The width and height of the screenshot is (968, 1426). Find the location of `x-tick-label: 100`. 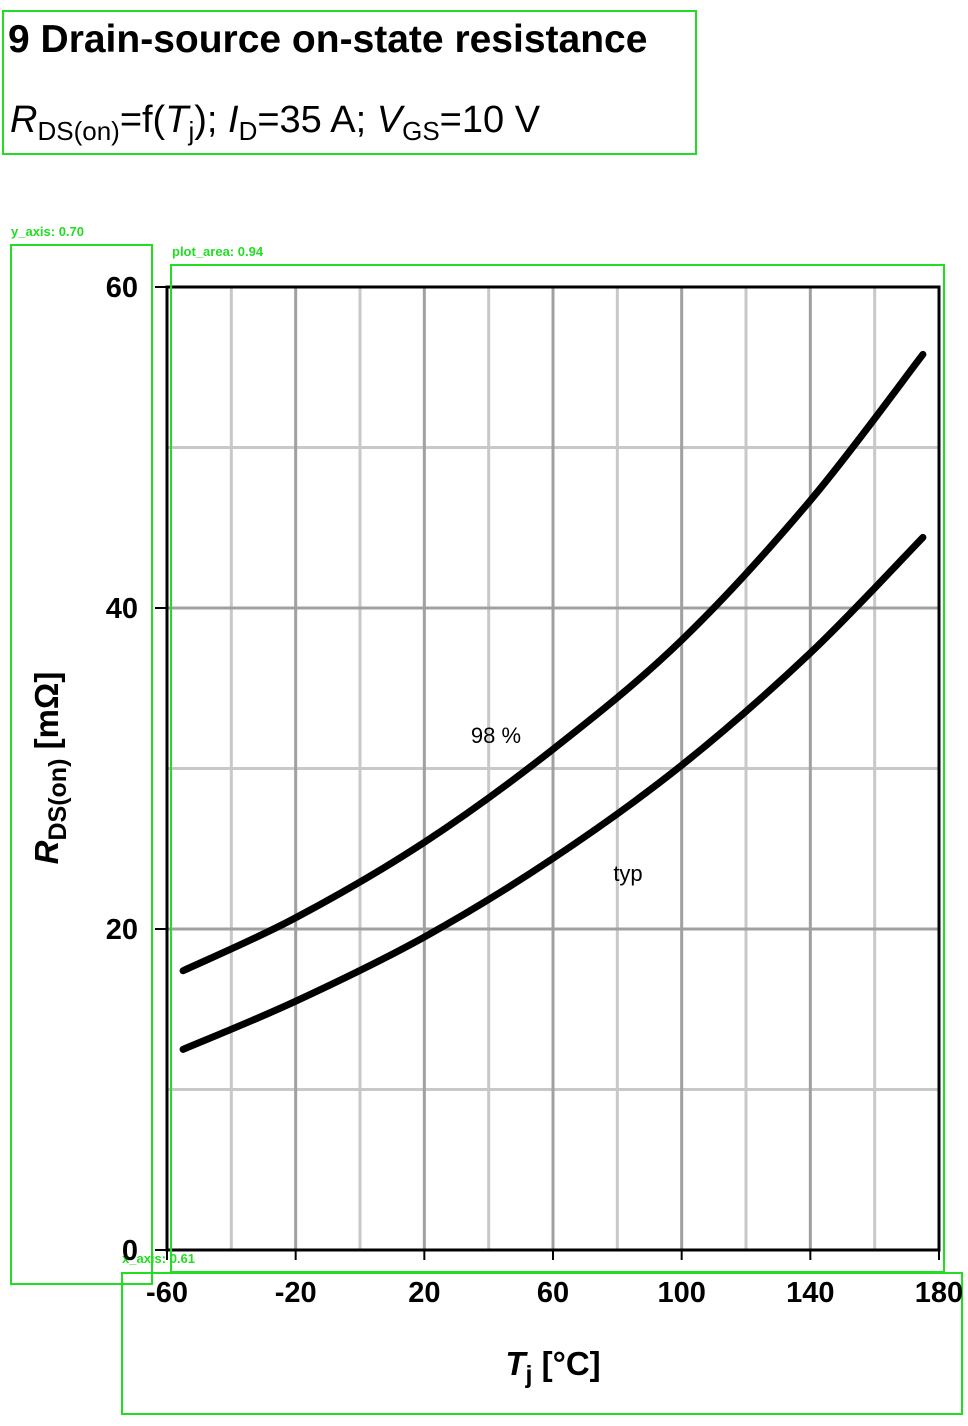

x-tick-label: 100 is located at coordinates (681, 1293).